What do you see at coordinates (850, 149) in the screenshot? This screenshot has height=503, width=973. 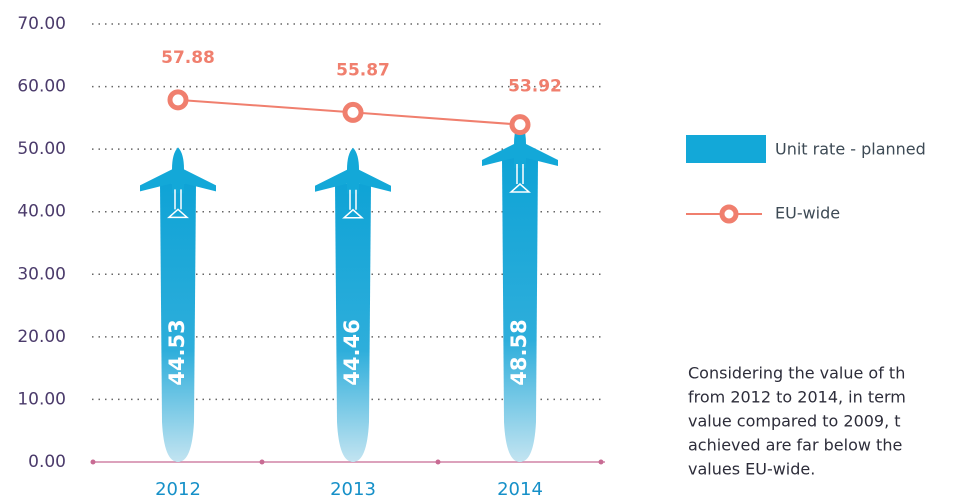 I see `legend-label: Unit rate - planned` at bounding box center [850, 149].